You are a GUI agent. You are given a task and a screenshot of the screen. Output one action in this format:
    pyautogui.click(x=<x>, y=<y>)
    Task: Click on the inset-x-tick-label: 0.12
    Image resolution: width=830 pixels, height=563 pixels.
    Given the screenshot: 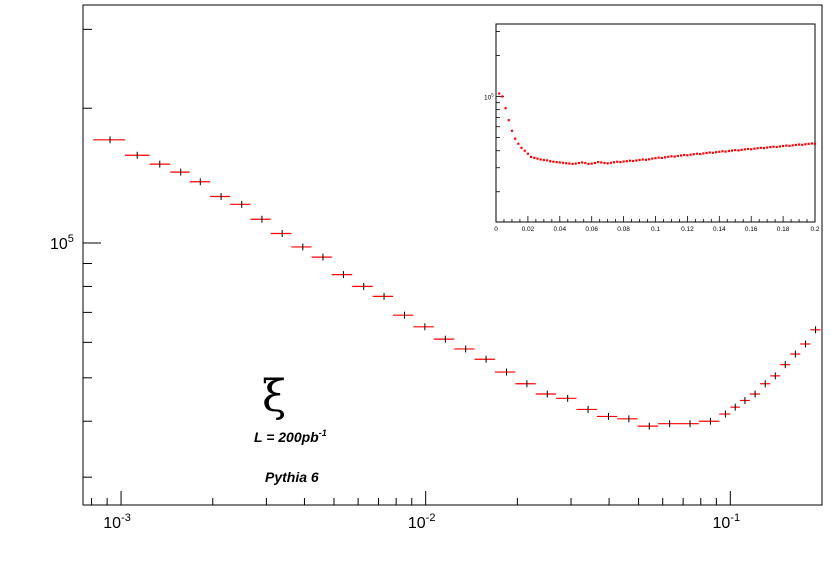 What is the action you would take?
    pyautogui.click(x=687, y=229)
    